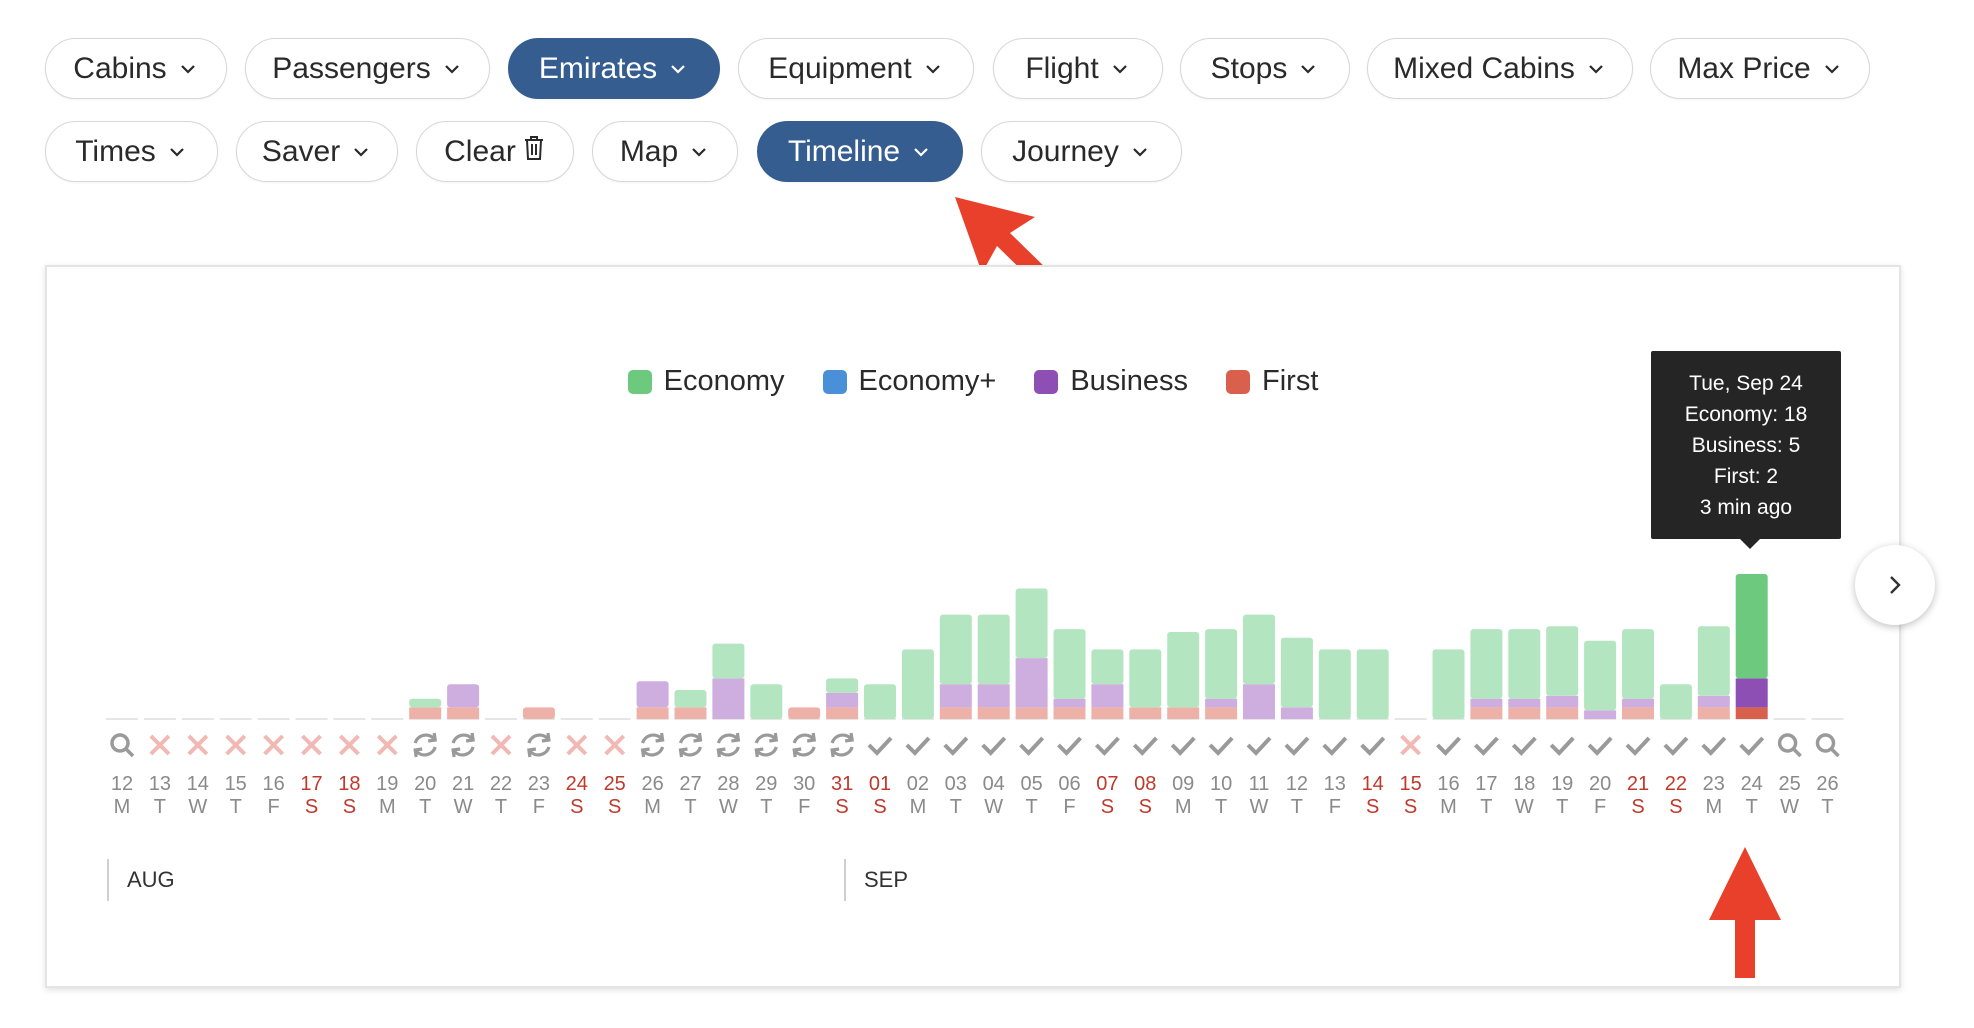 The width and height of the screenshot is (1974, 1028). I want to click on day-column: 22T, so click(501, 768).